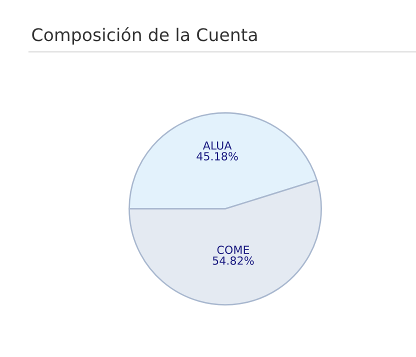 The image size is (416, 357). Describe the element at coordinates (233, 250) in the screenshot. I see `slice-label: COME` at that location.